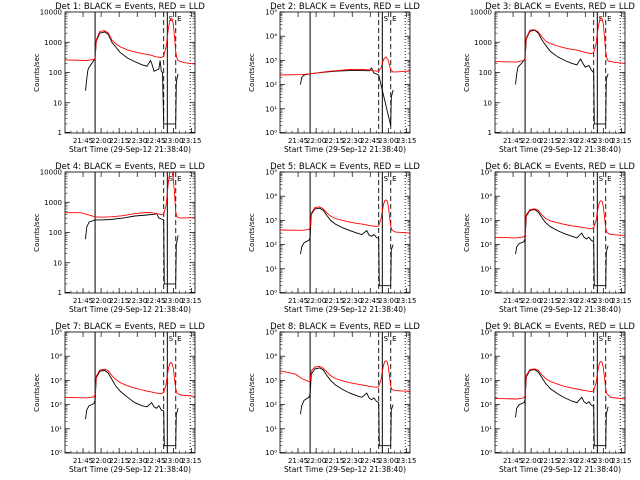  Describe the element at coordinates (560, 167) in the screenshot. I see `panel-title: Det 6: BLACK = Events, RED = LLD` at that location.